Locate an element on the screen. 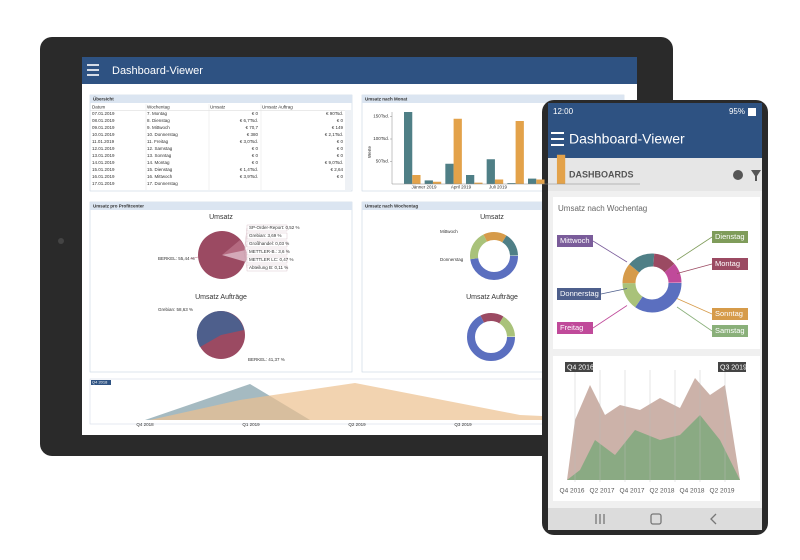  x-tick-label: Juli 2019 is located at coordinates (498, 187).